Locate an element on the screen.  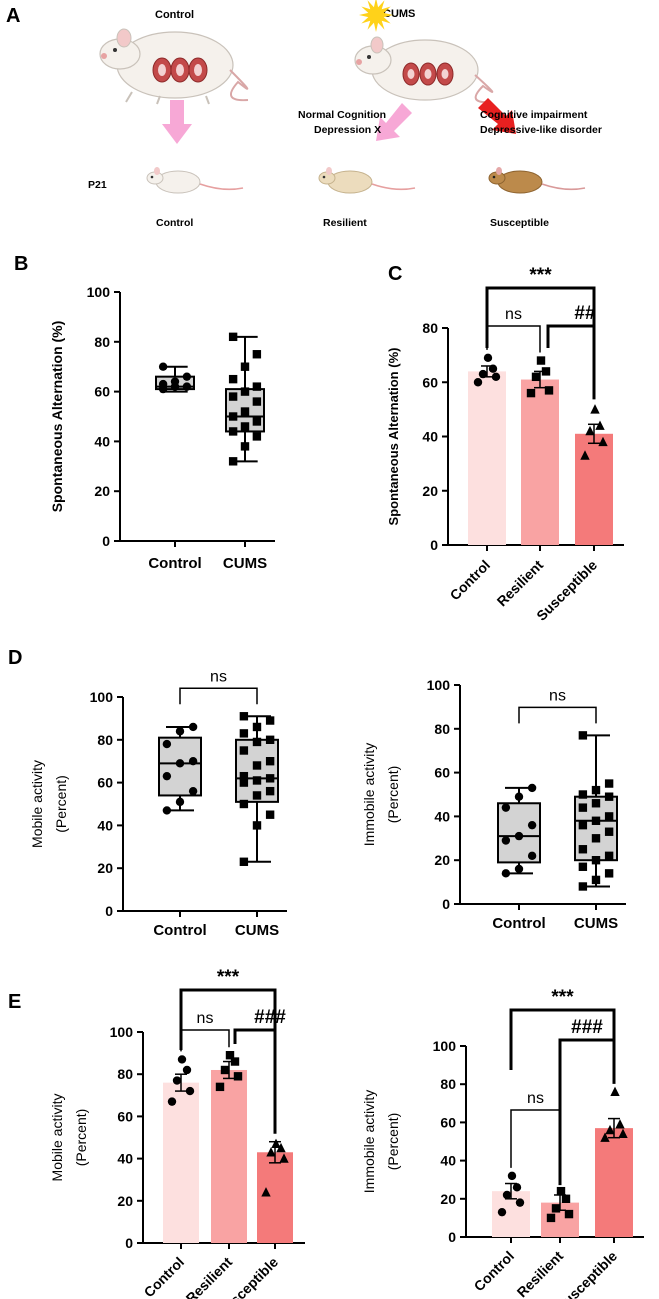
panel-label: E is located at coordinates (14, 1002).